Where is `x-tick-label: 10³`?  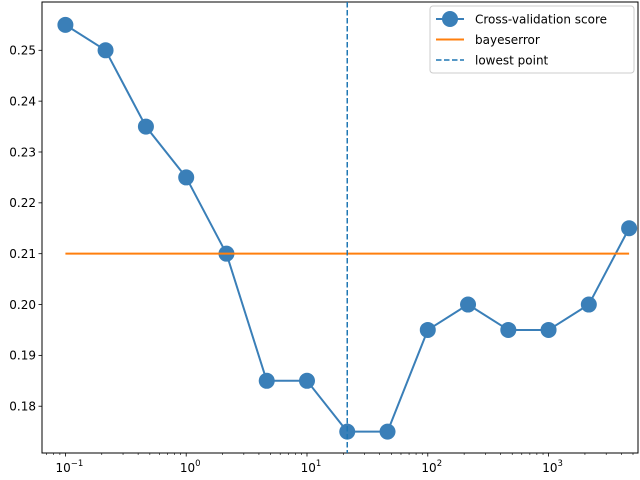
x-tick-label: 10³ is located at coordinates (552, 467).